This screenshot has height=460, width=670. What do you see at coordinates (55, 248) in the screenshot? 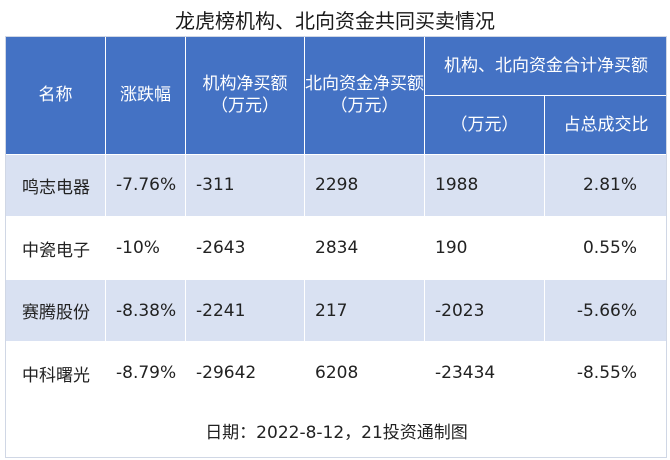
I see `cell-name: 中瓷电子` at bounding box center [55, 248].